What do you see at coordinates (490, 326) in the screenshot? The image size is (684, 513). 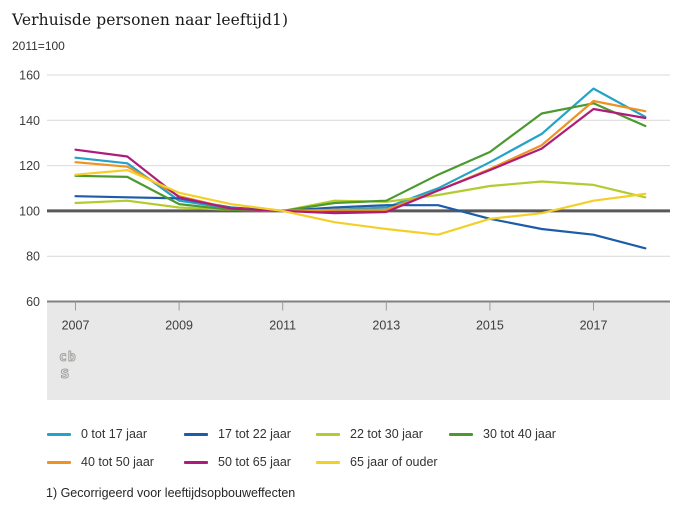 I see `x-tick-label: 2015` at bounding box center [490, 326].